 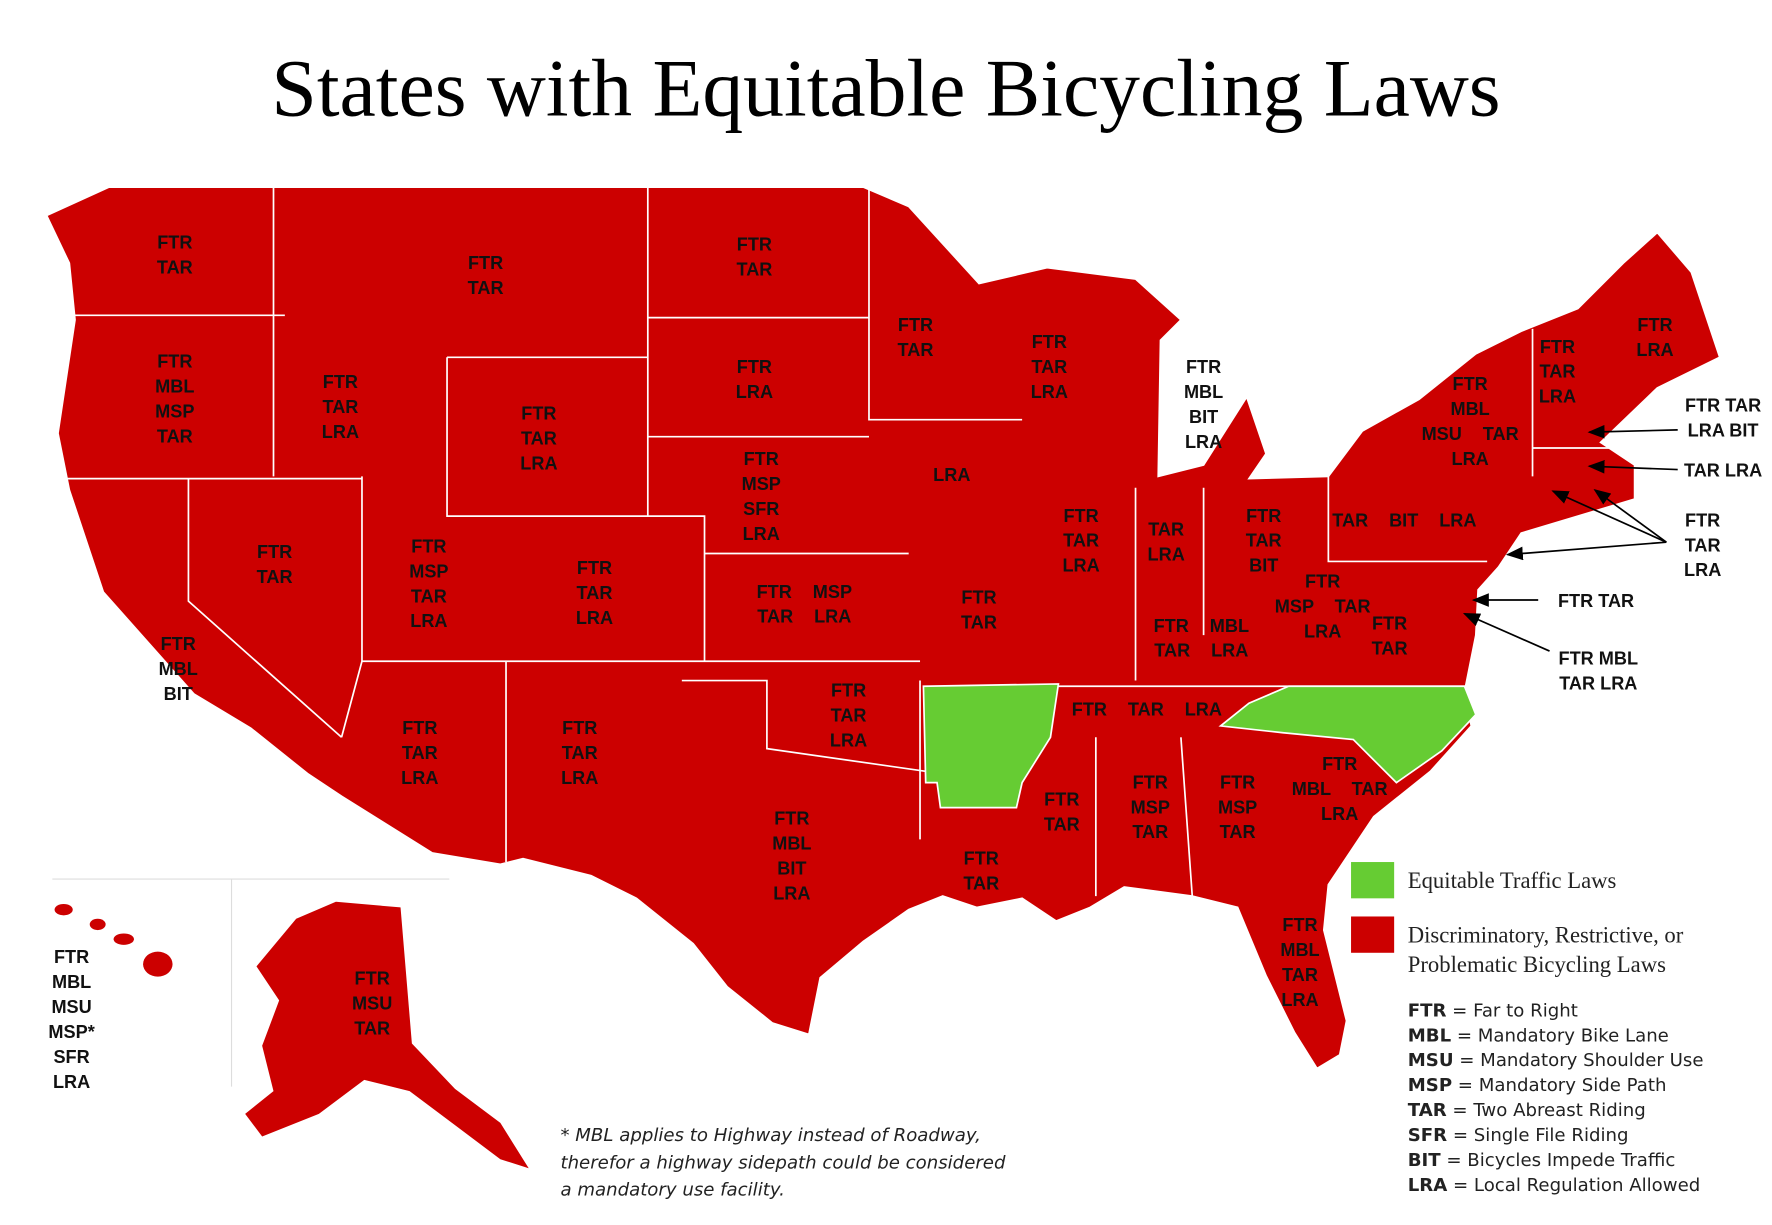 I want to click on callout-label: TAR LRA, so click(x=1598, y=684).